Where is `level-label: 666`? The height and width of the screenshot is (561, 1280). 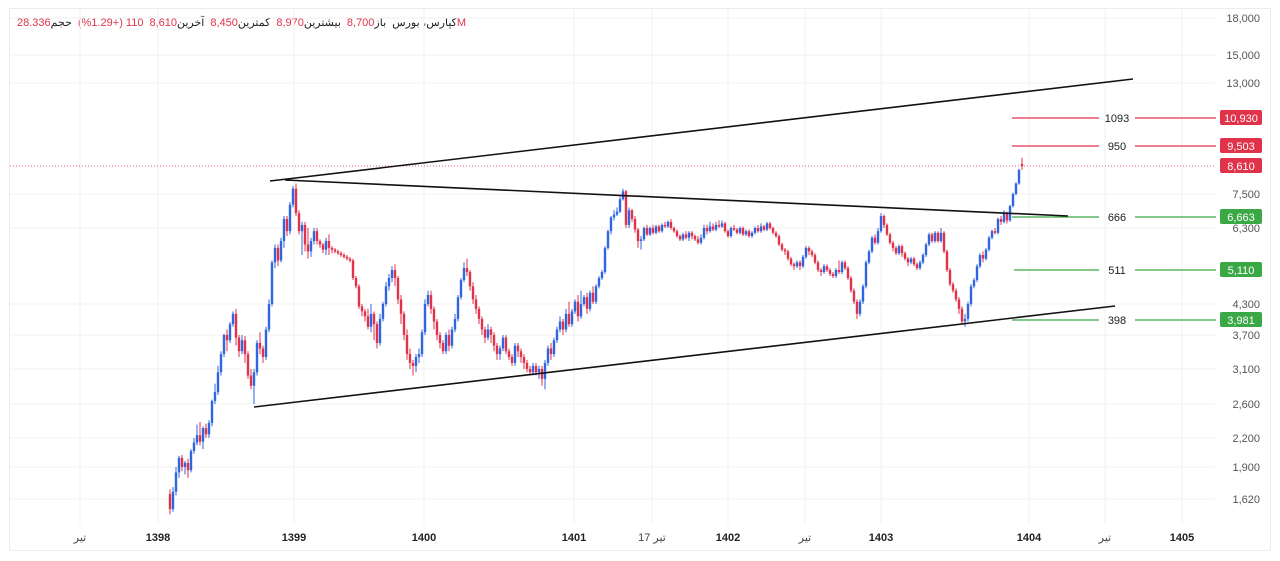 level-label: 666 is located at coordinates (1117, 218).